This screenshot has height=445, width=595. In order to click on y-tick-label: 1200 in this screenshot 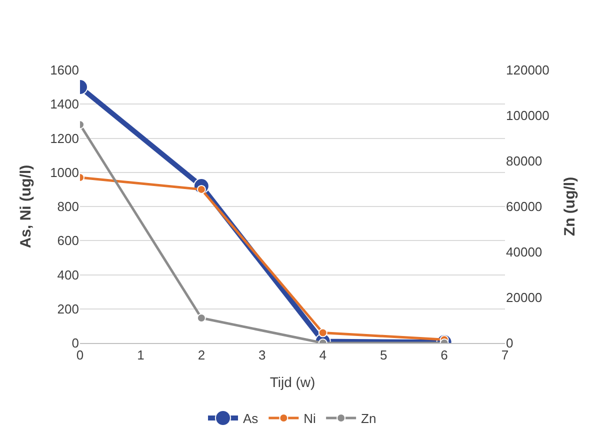, I will do `click(64, 138)`.